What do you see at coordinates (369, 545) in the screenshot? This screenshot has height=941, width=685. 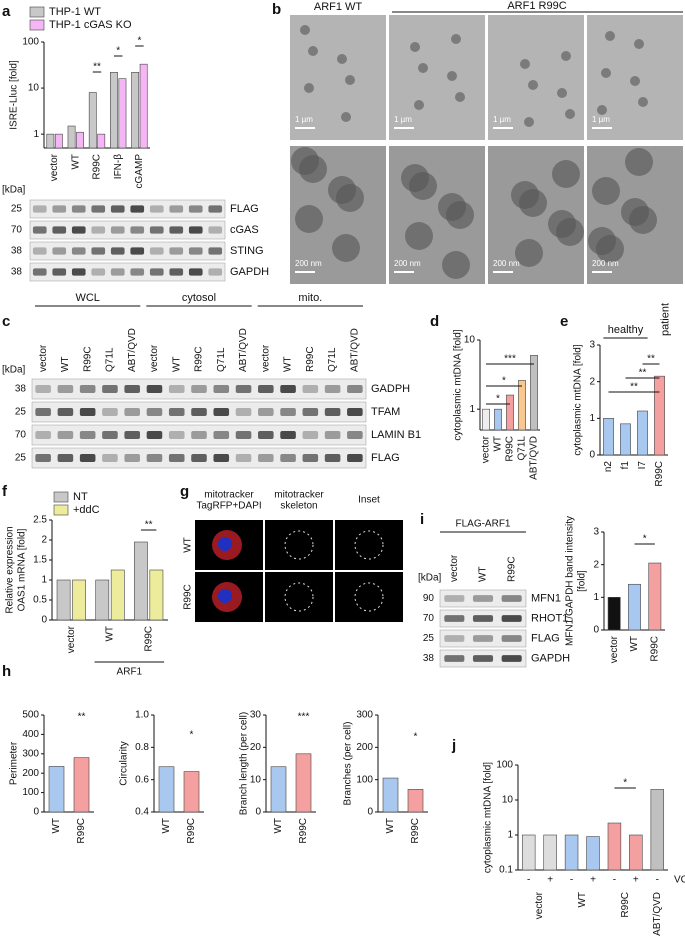 I see `skeleton` at bounding box center [369, 545].